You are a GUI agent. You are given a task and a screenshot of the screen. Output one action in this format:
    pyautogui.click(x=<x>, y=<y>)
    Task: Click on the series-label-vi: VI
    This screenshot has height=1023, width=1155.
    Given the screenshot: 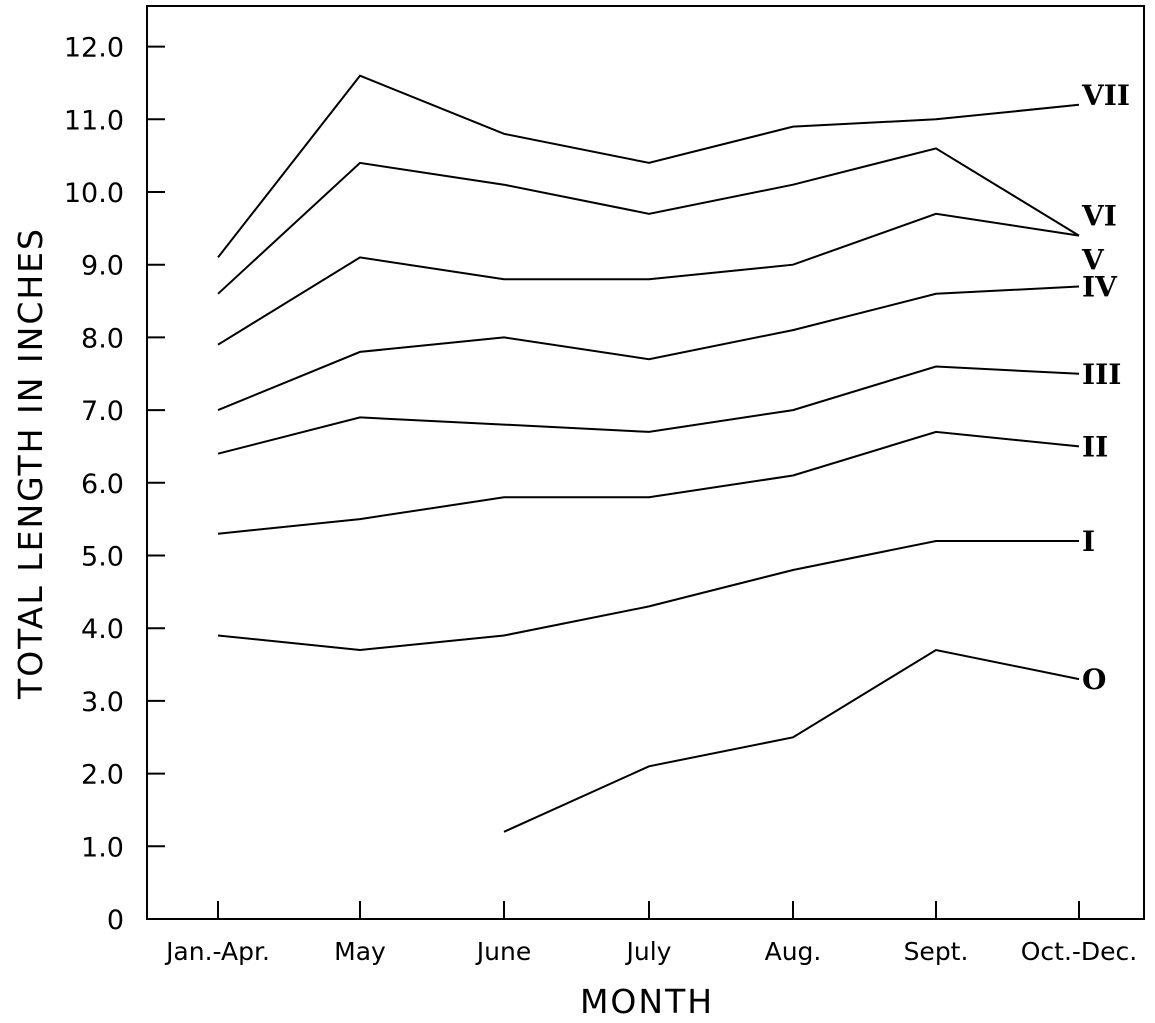 What is the action you would take?
    pyautogui.click(x=1099, y=216)
    